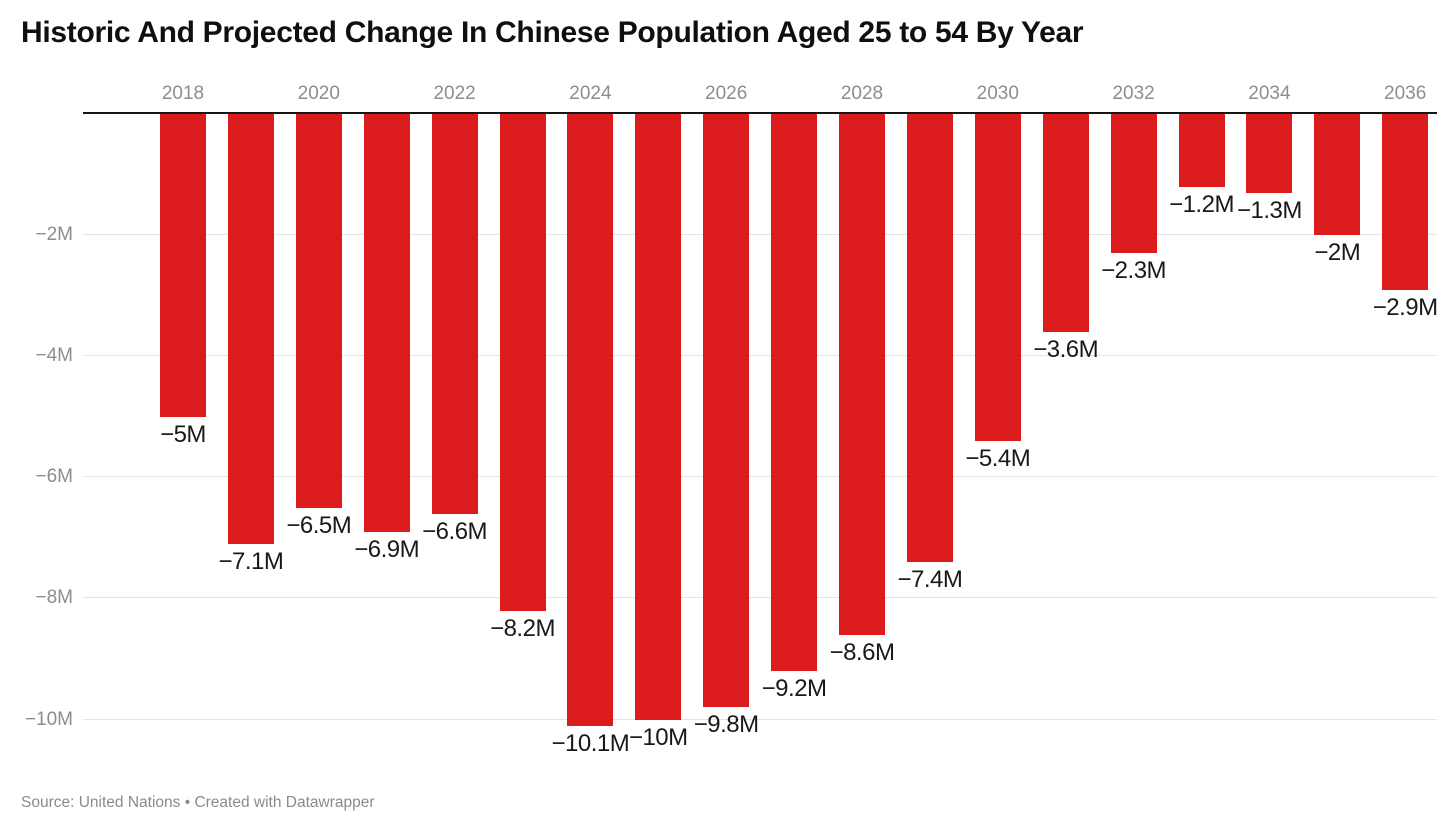  I want to click on x-axis-year-label: 2024, so click(590, 93).